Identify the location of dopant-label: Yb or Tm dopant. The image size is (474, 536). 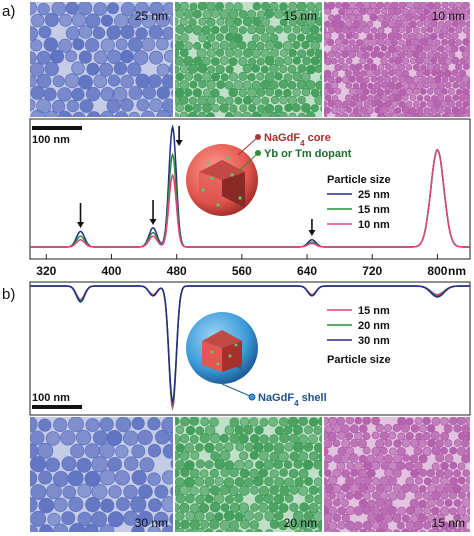
(308, 154).